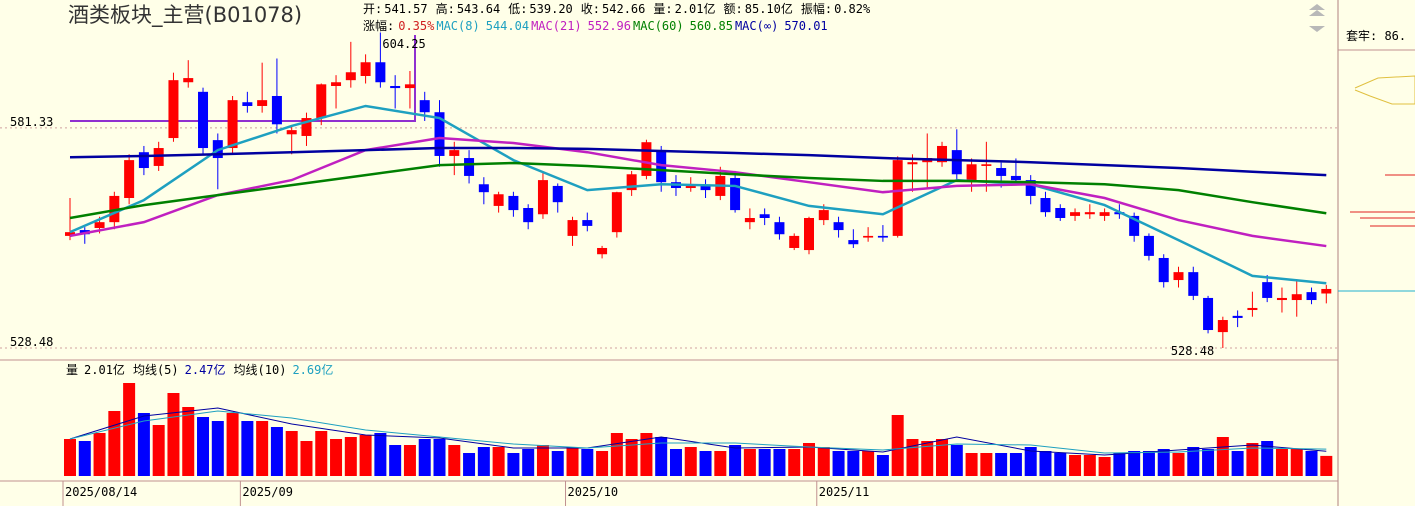 This screenshot has width=1415, height=506. I want to click on legend-name: MAC(∞), so click(756, 26).